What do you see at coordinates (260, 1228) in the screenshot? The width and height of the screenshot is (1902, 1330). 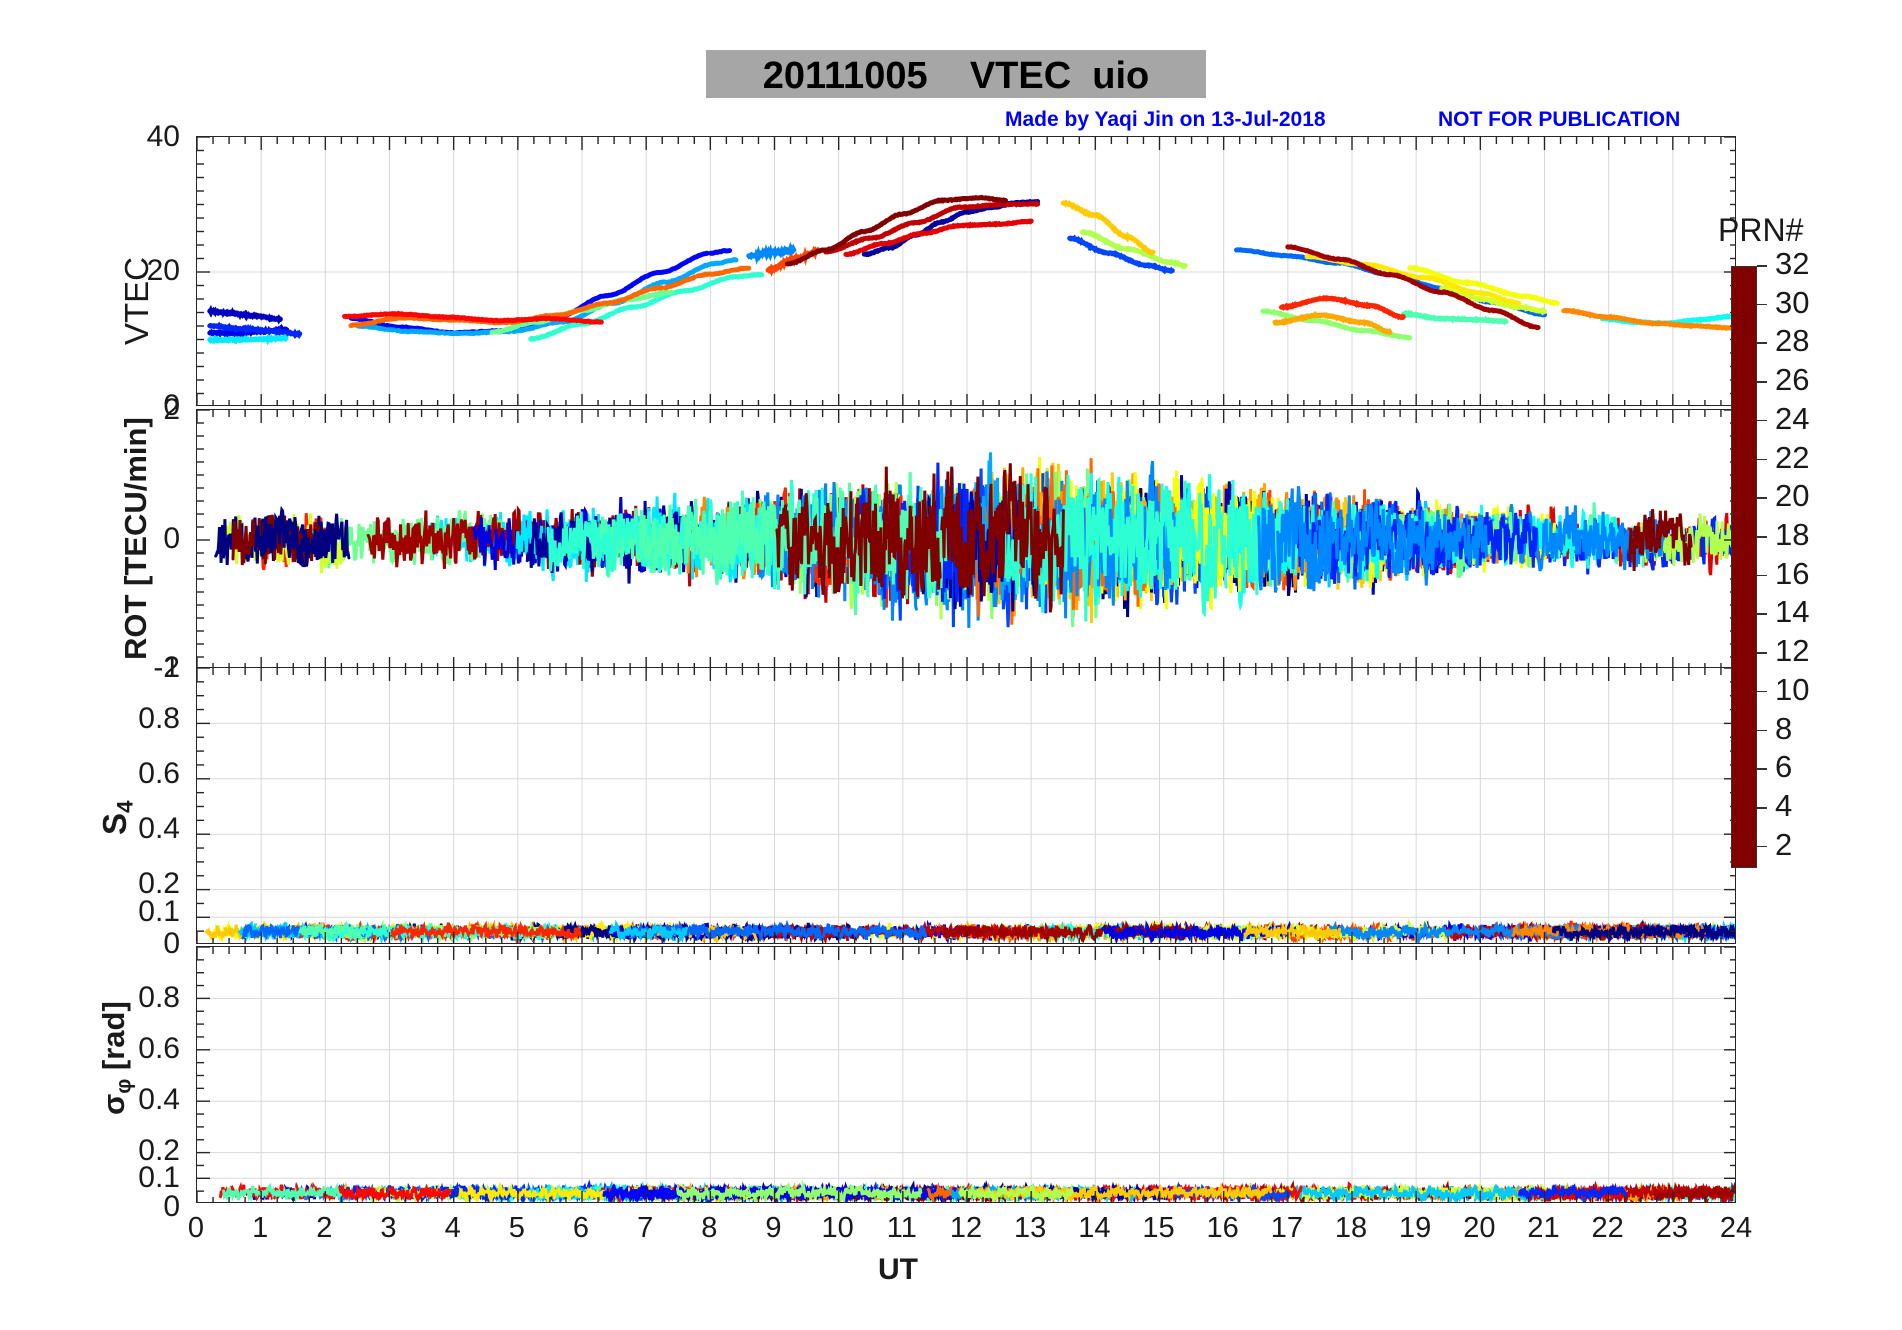 I see `xtick-label: 1` at bounding box center [260, 1228].